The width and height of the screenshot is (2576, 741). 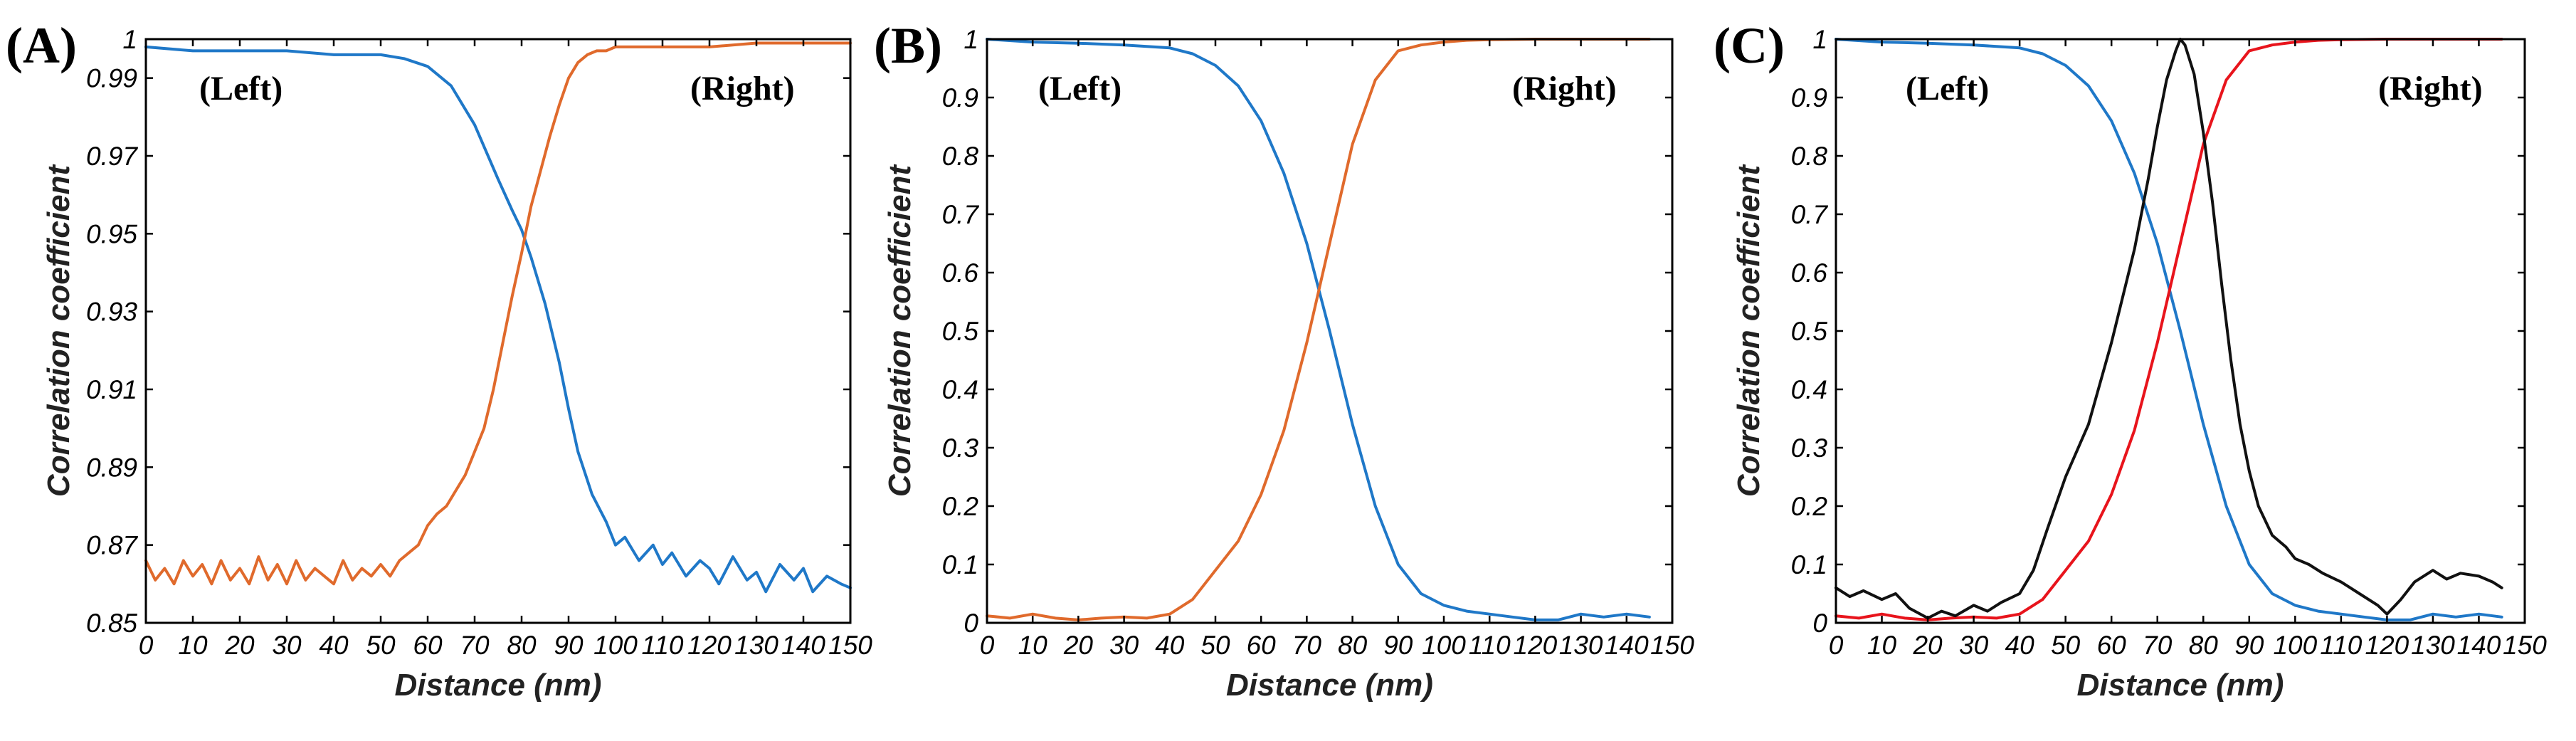 What do you see at coordinates (334, 645) in the screenshot?
I see `x-tick-label: 40` at bounding box center [334, 645].